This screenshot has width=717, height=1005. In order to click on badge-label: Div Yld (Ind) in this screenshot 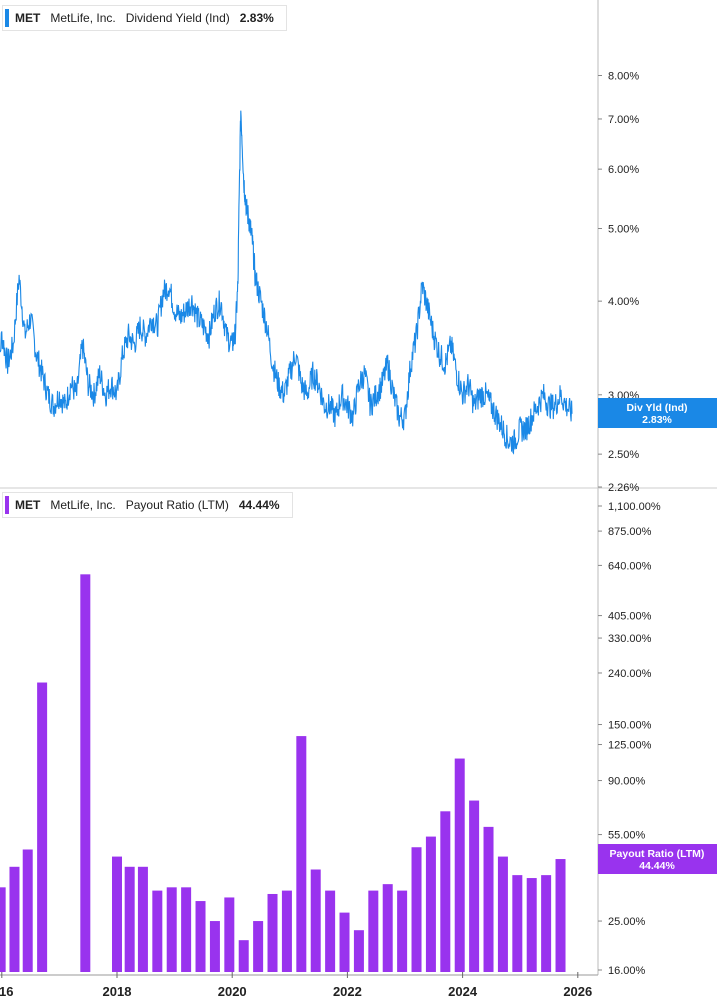, I will do `click(656, 408)`.